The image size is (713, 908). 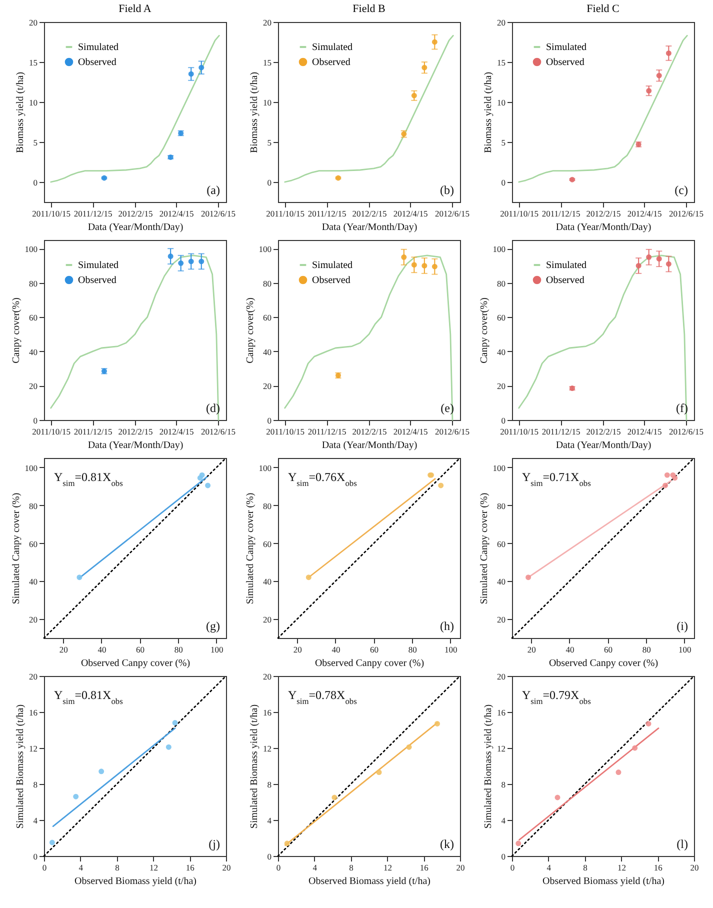 I want to click on y-axis-title: Biomass yield (t/ha), so click(x=488, y=113).